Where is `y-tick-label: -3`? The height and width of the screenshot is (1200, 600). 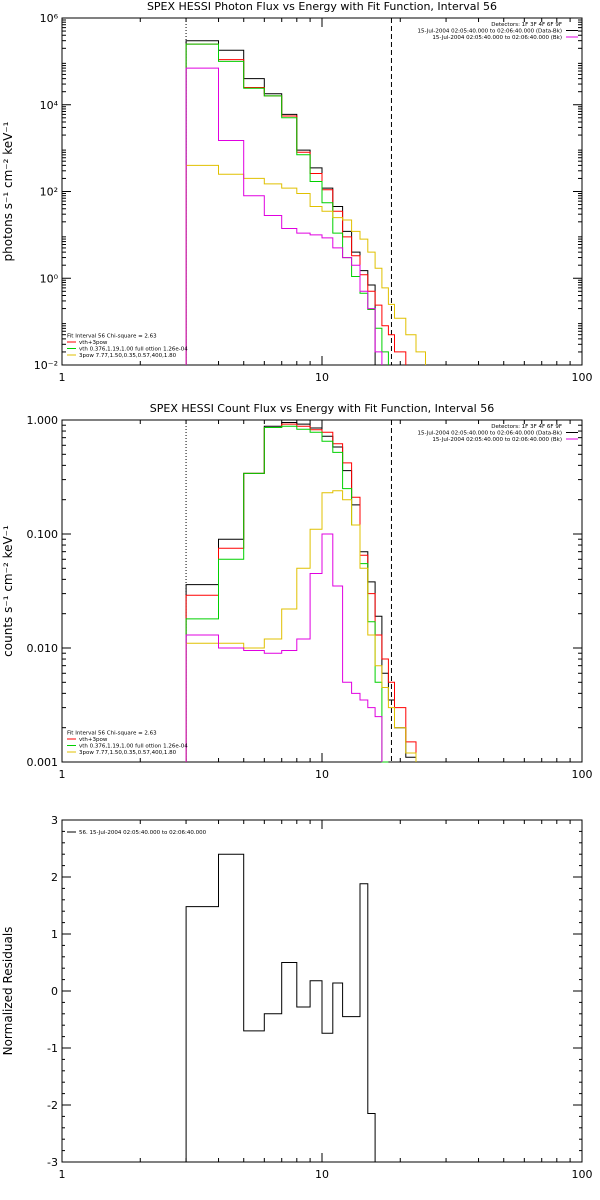
y-tick-label: -3 is located at coordinates (52, 1162).